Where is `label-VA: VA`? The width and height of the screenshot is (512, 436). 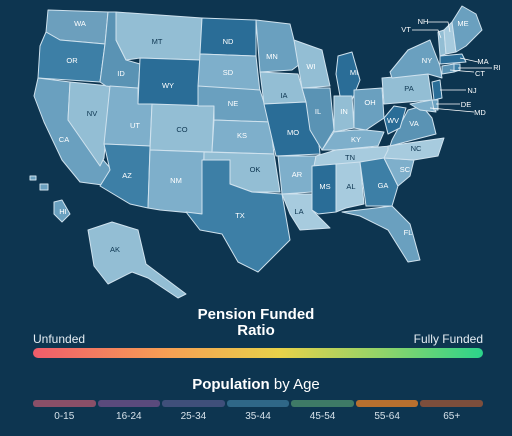 label-VA: VA is located at coordinates (413, 123).